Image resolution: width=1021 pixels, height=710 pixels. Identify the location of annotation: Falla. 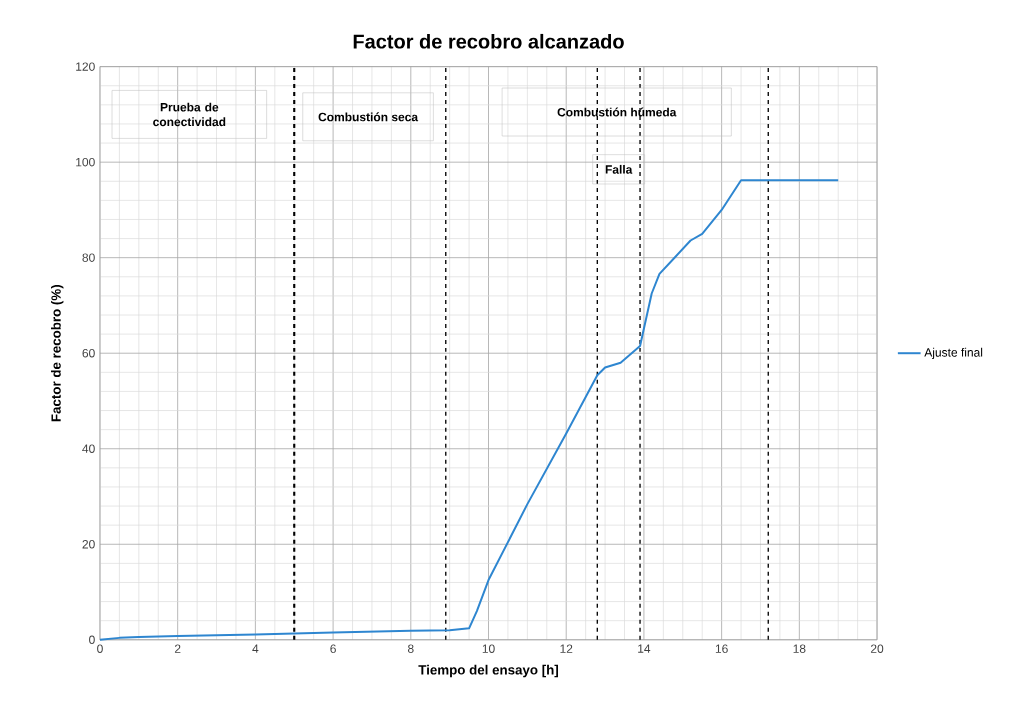
(619, 169).